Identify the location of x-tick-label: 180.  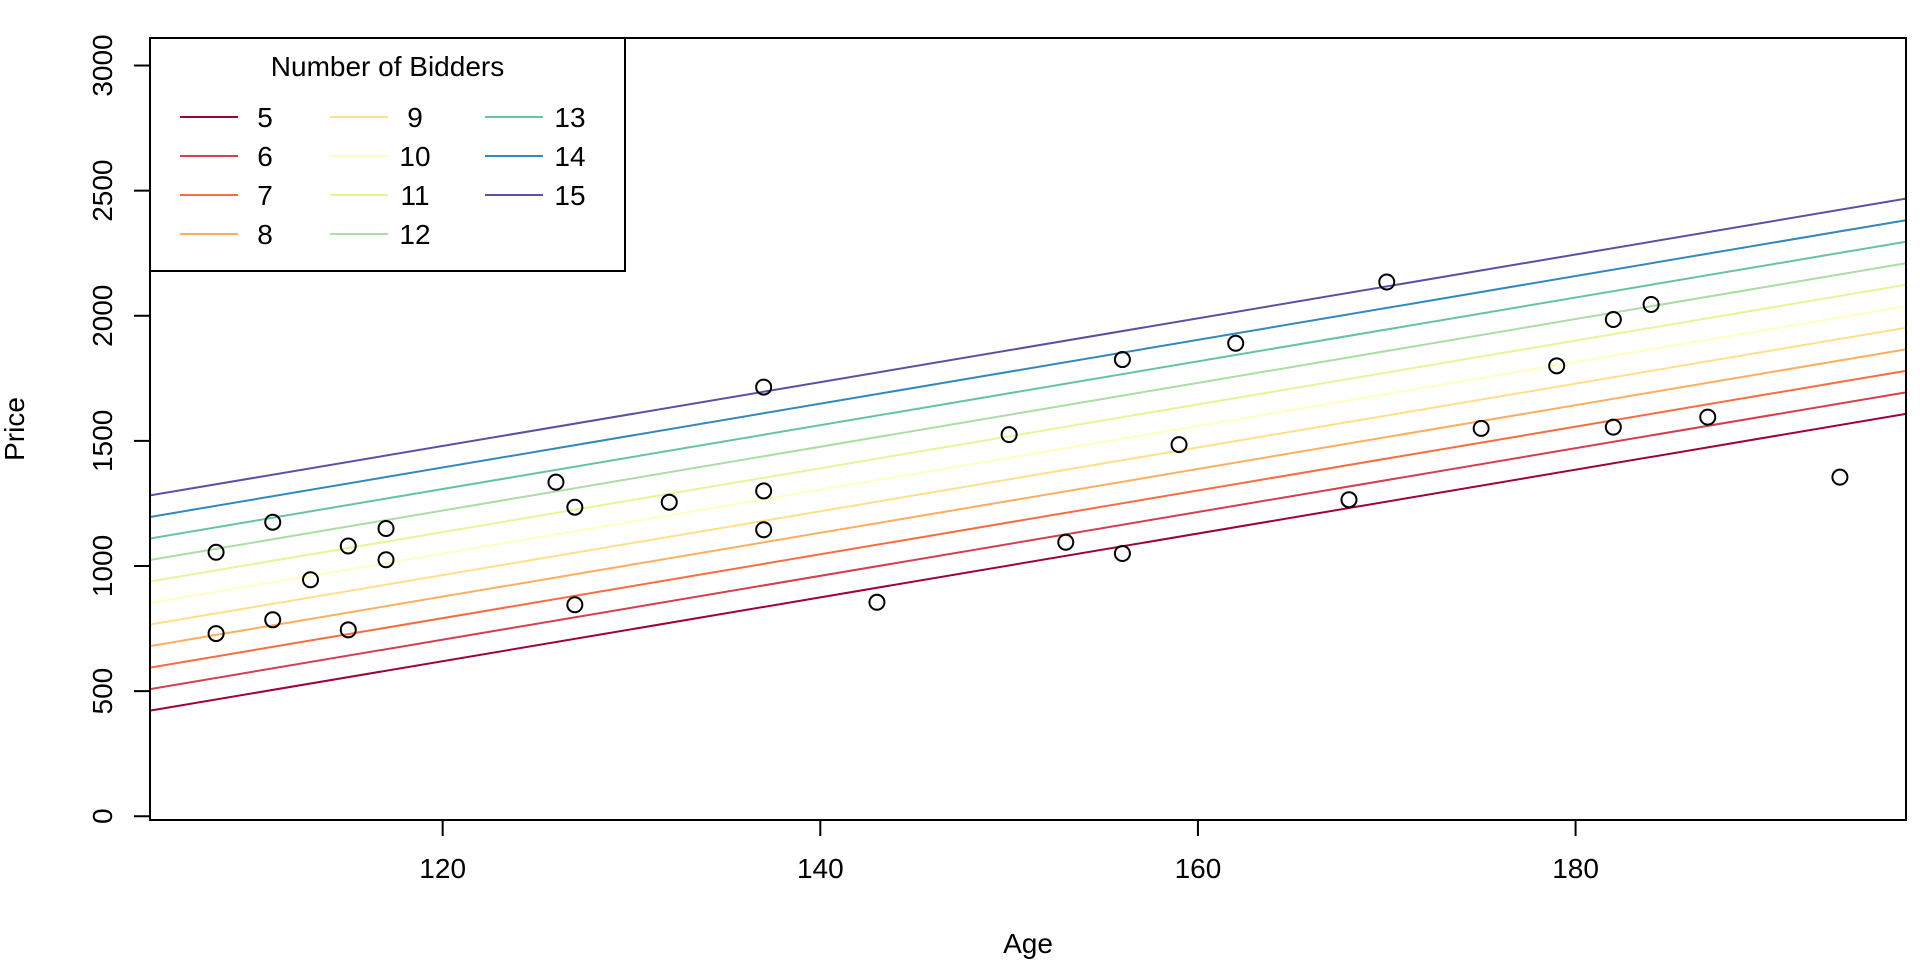
(1575, 868).